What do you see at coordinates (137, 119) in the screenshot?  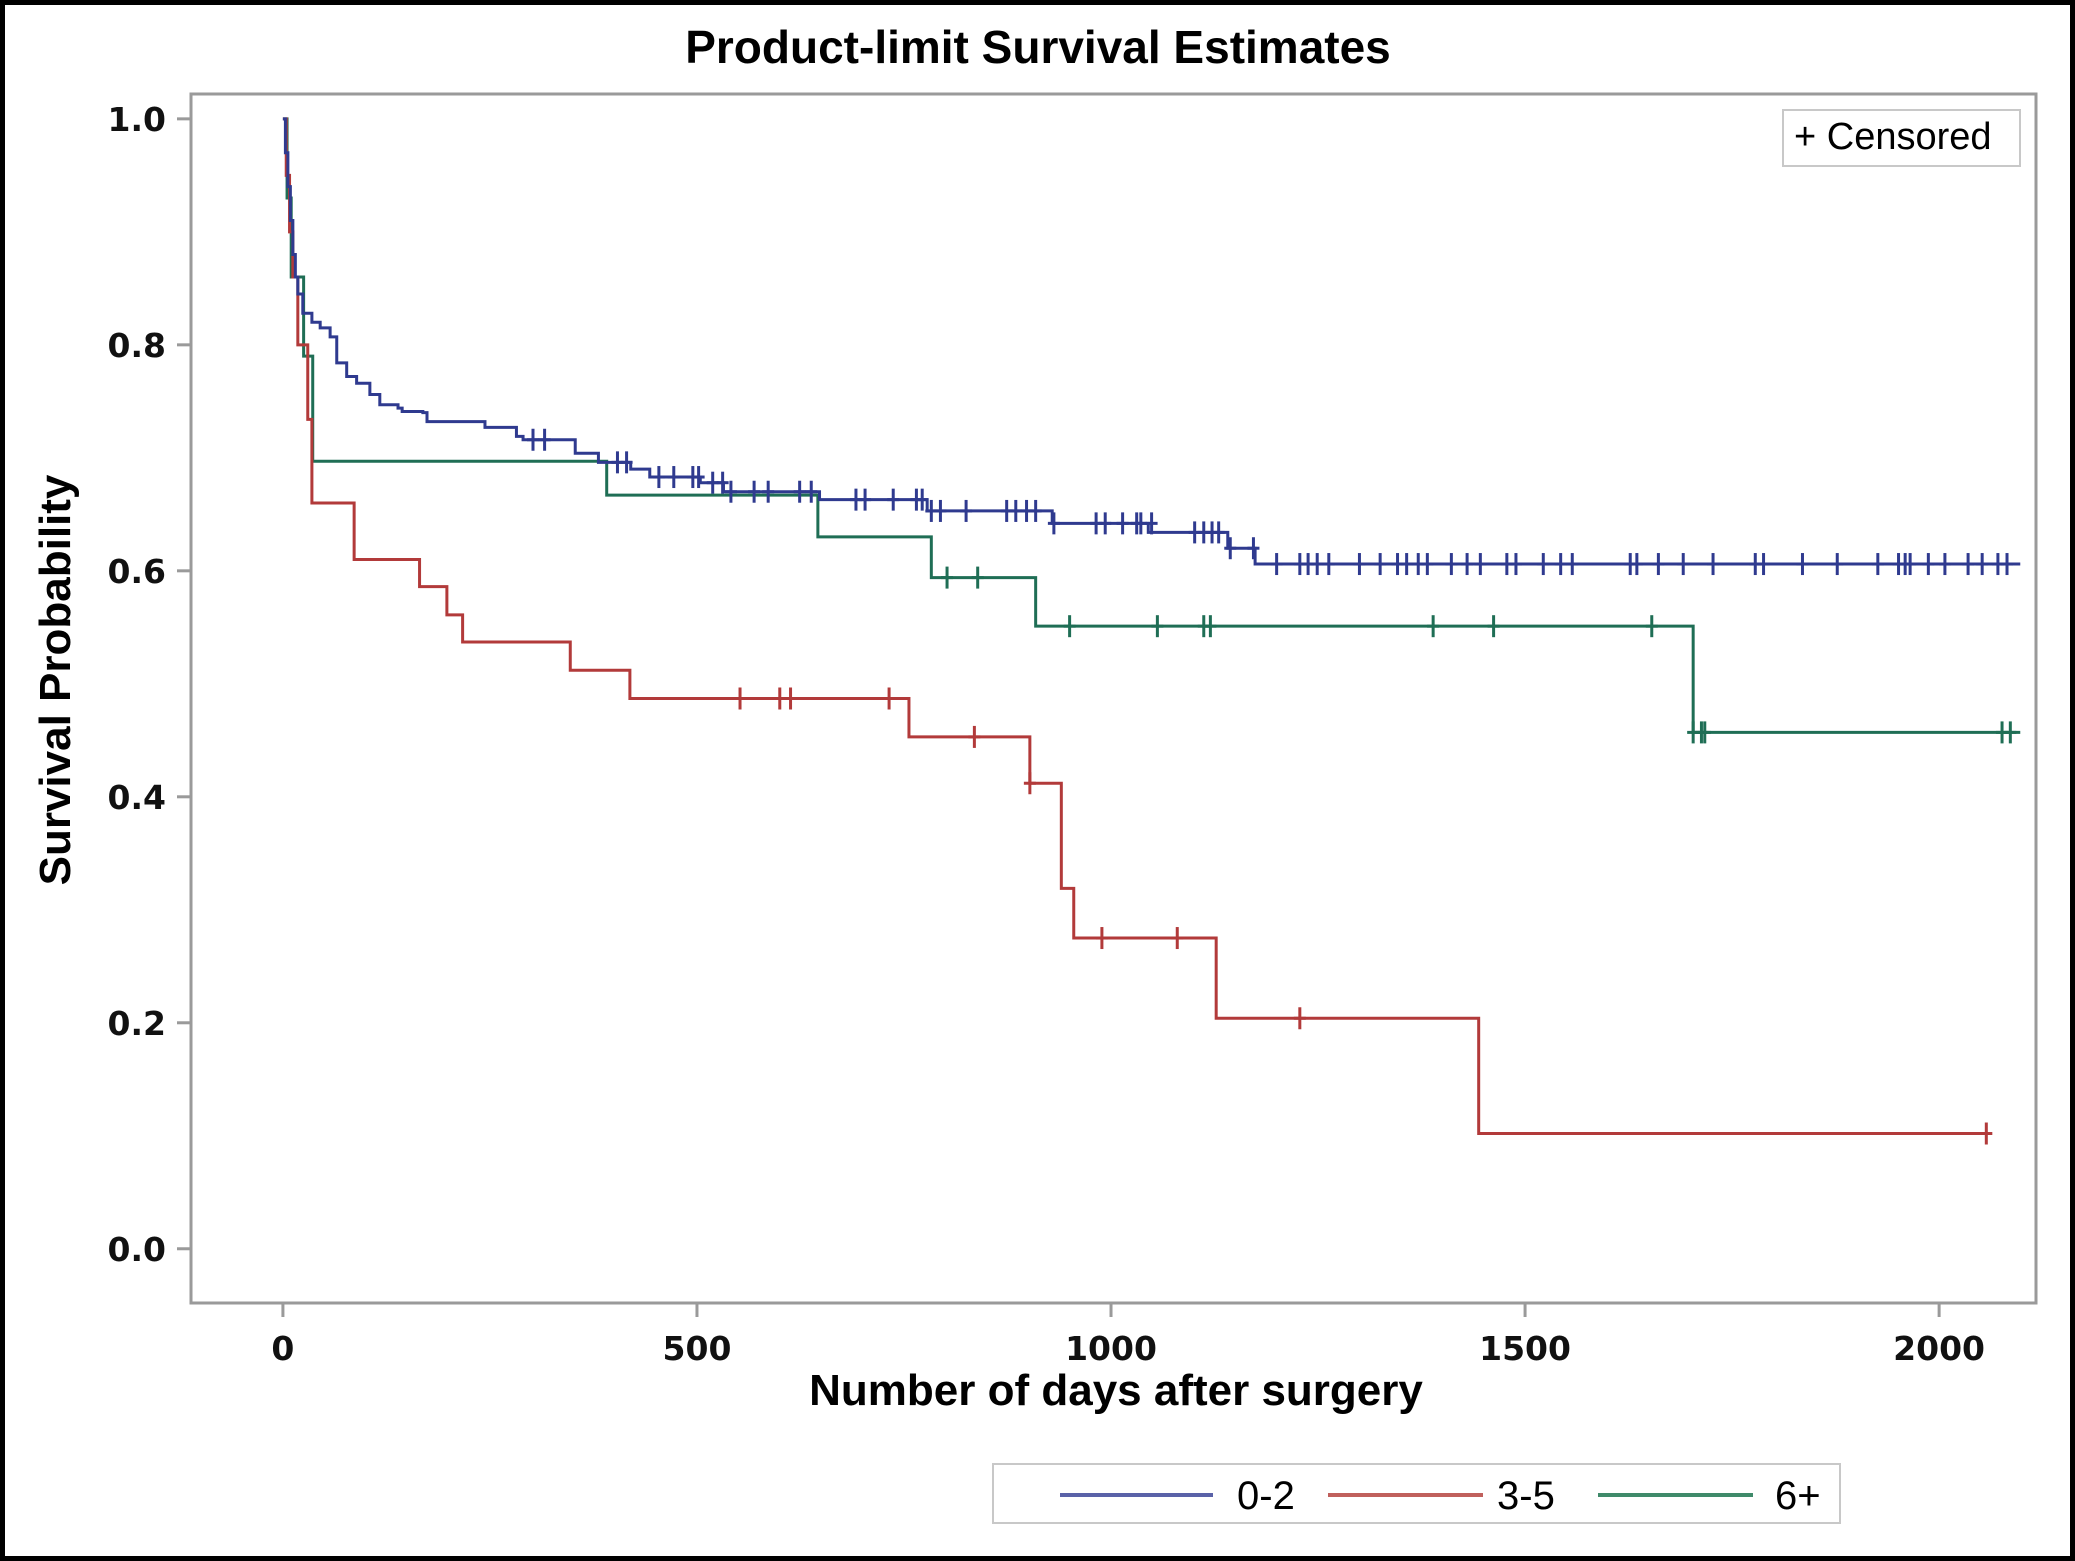 I see `y-tick-label: 1.0` at bounding box center [137, 119].